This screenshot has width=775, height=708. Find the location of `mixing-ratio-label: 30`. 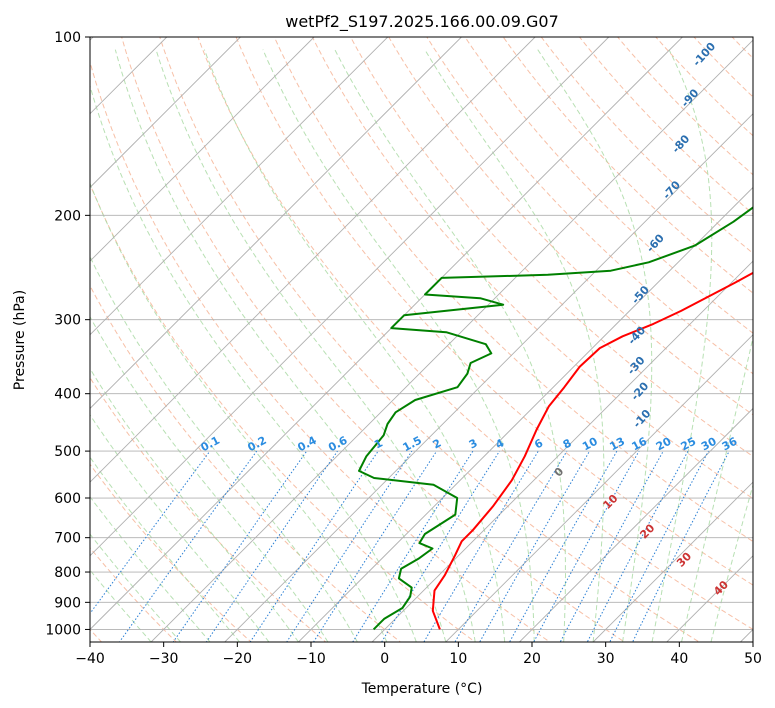

mixing-ratio-label: 30 is located at coordinates (709, 444).